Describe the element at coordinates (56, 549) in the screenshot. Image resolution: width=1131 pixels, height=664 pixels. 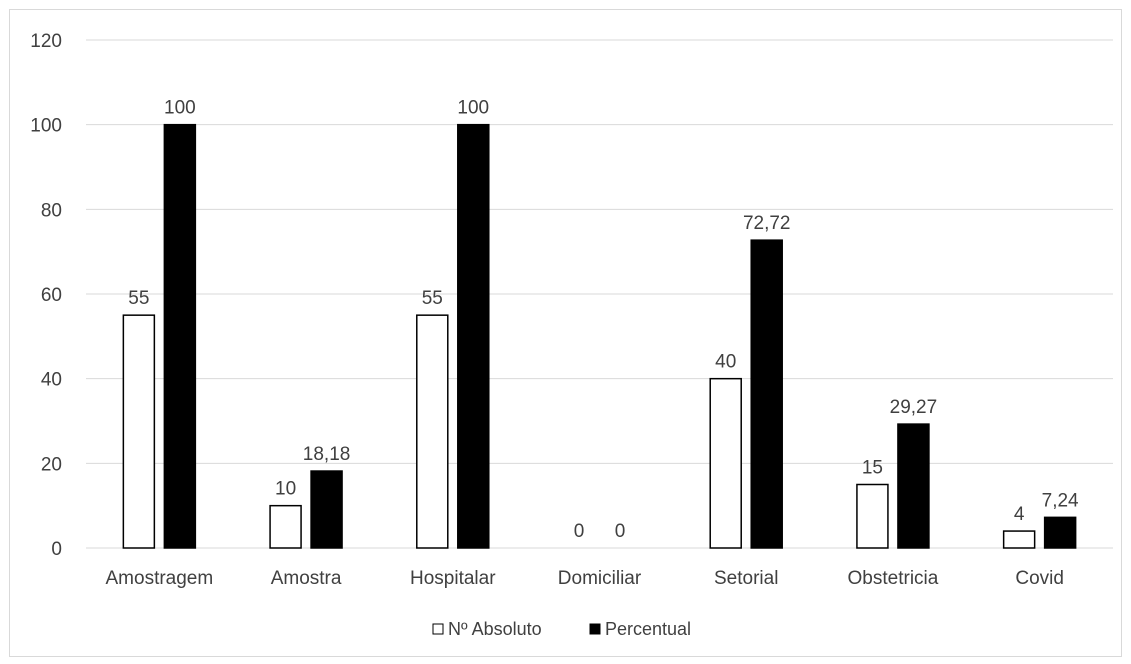
I see `y-tick-label: 0` at that location.